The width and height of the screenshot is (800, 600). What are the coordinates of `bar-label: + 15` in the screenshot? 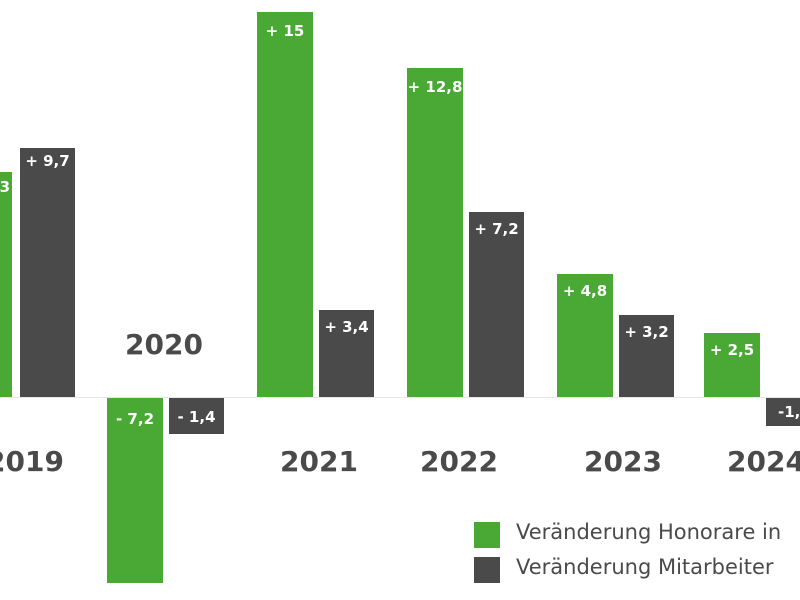 It's located at (285, 31).